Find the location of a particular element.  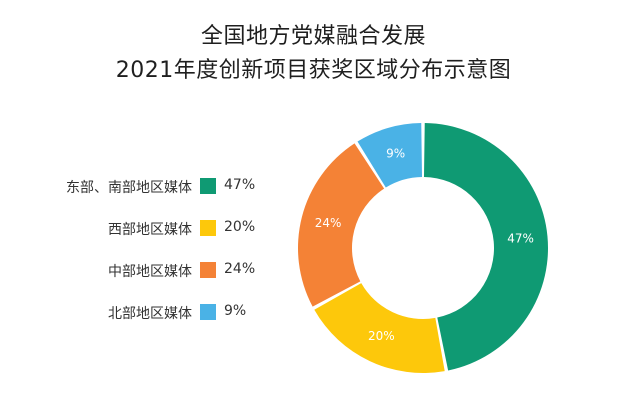

legend-value: 47% is located at coordinates (240, 185).